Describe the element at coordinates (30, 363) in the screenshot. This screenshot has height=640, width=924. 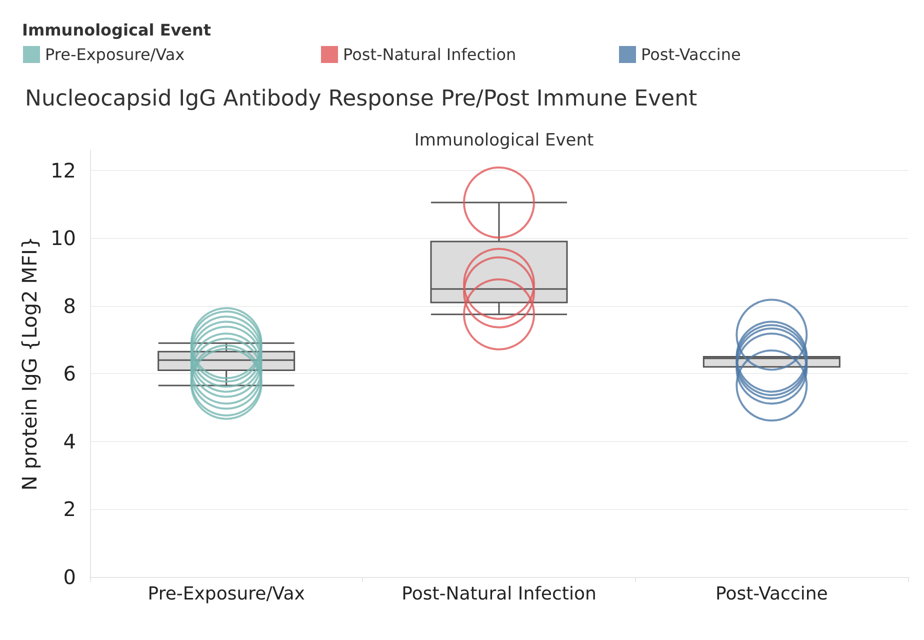
I see `y-axis-title: N protein IgG {Log2 MFI}` at that location.